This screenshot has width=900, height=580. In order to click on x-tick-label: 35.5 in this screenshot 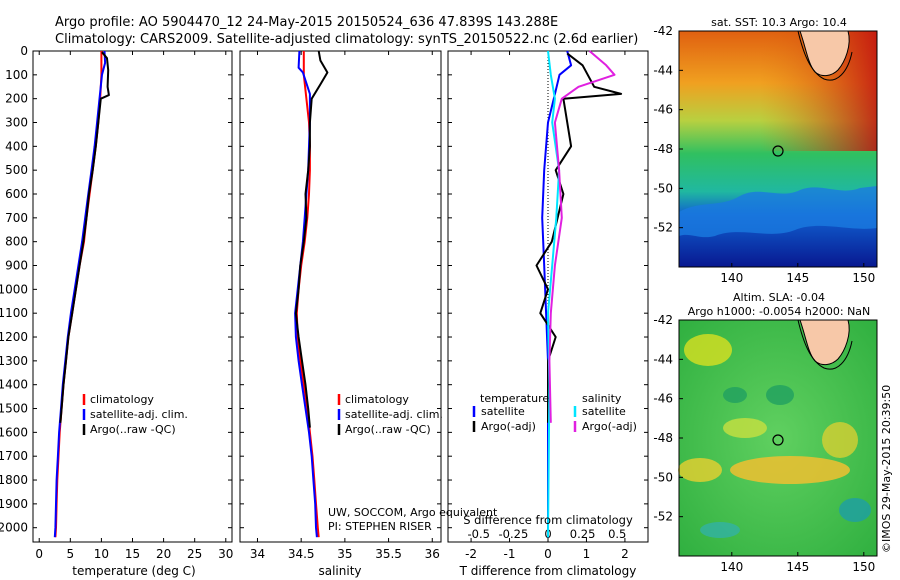, I will do `click(388, 554)`.